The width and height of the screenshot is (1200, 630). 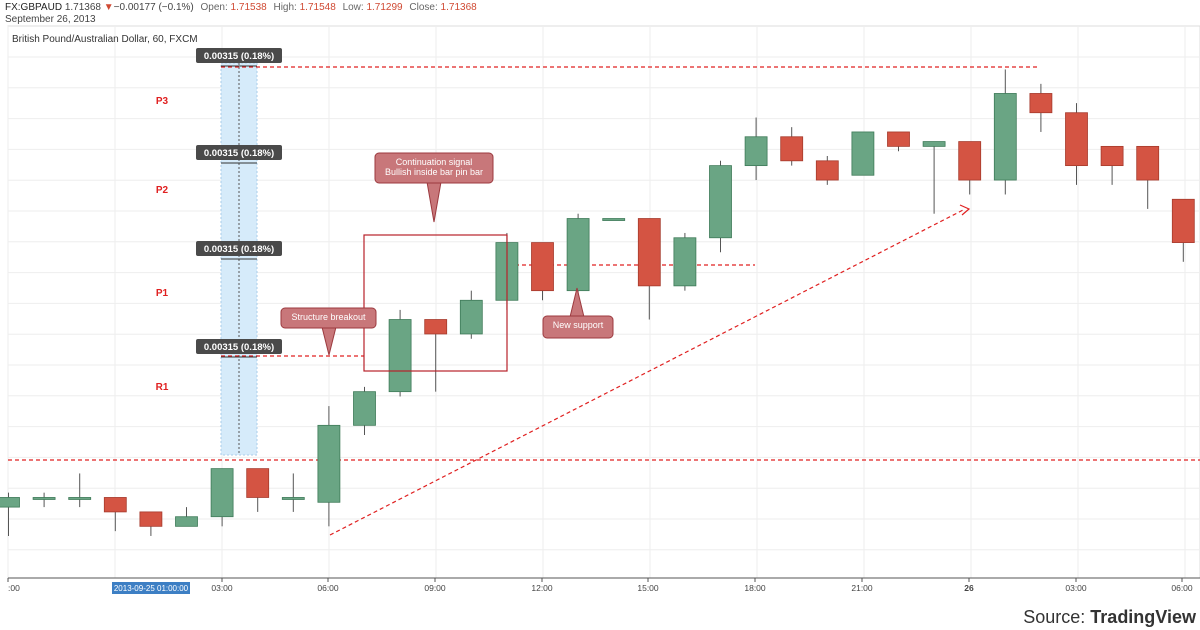 I want to click on x-tick-label: 21:00, so click(x=862, y=588).